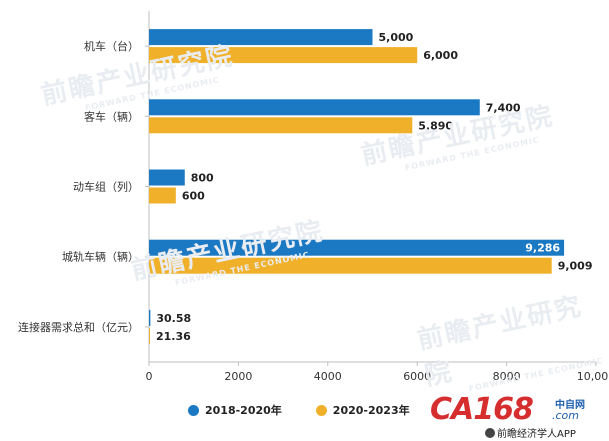 The image size is (609, 441). I want to click on x-tick-label: 10,000, so click(593, 376).